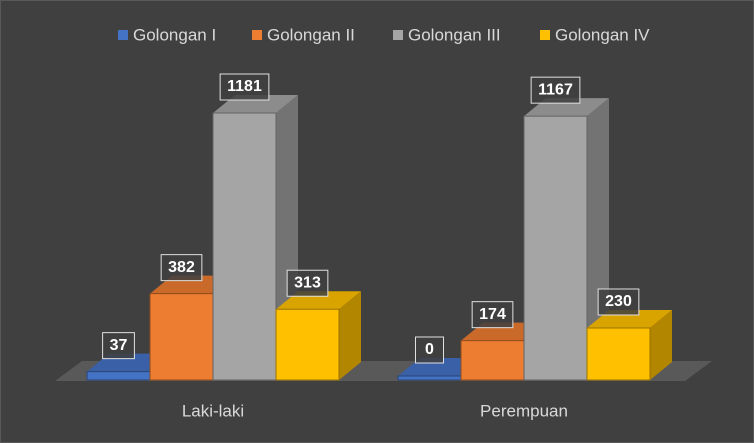 Image resolution: width=754 pixels, height=443 pixels. Describe the element at coordinates (213, 410) in the screenshot. I see `x-tick-label: Laki-laki` at that location.